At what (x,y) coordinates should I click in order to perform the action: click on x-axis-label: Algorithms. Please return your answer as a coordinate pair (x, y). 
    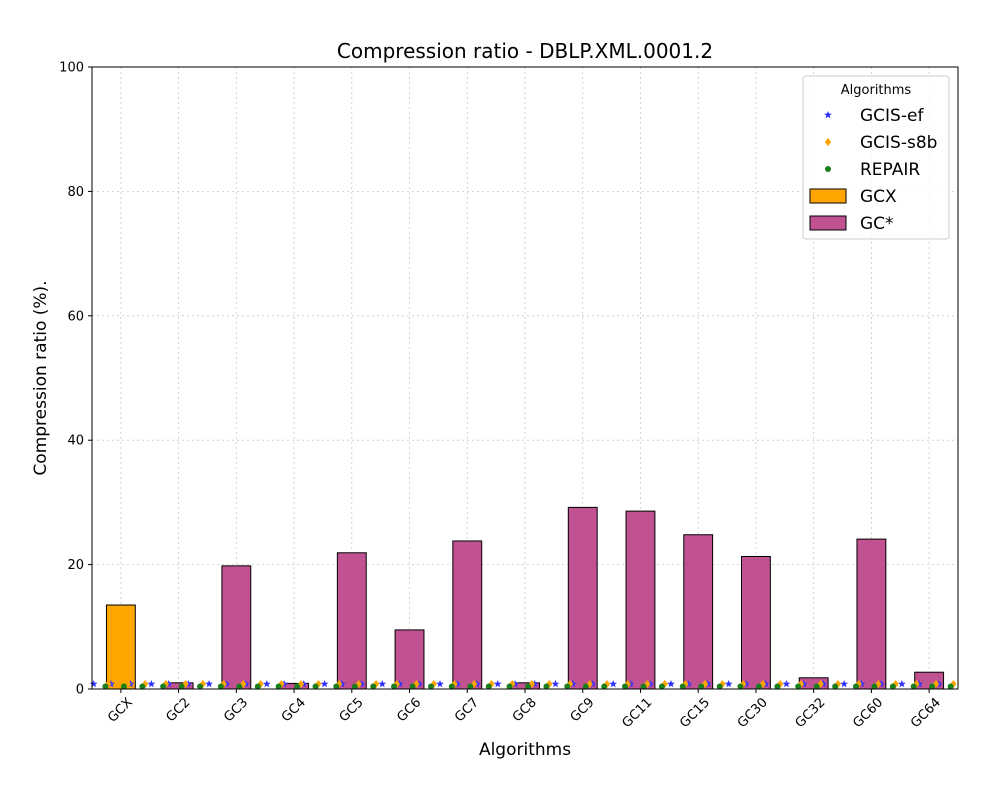
    Looking at the image, I should click on (525, 750).